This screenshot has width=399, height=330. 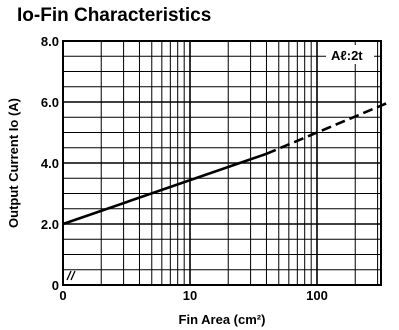 What do you see at coordinates (50, 102) in the screenshot?
I see `y-tick-label: 6.0` at bounding box center [50, 102].